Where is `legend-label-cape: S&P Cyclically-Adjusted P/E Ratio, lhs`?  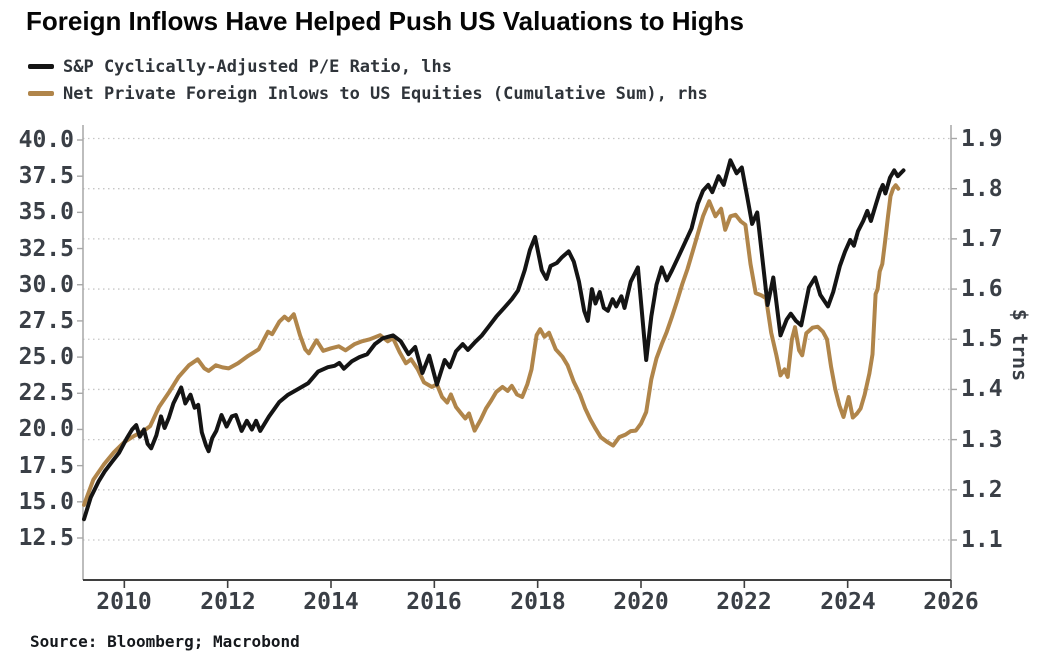 legend-label-cape: S&P Cyclically-Adjusted P/E Ratio, lhs is located at coordinates (257, 66).